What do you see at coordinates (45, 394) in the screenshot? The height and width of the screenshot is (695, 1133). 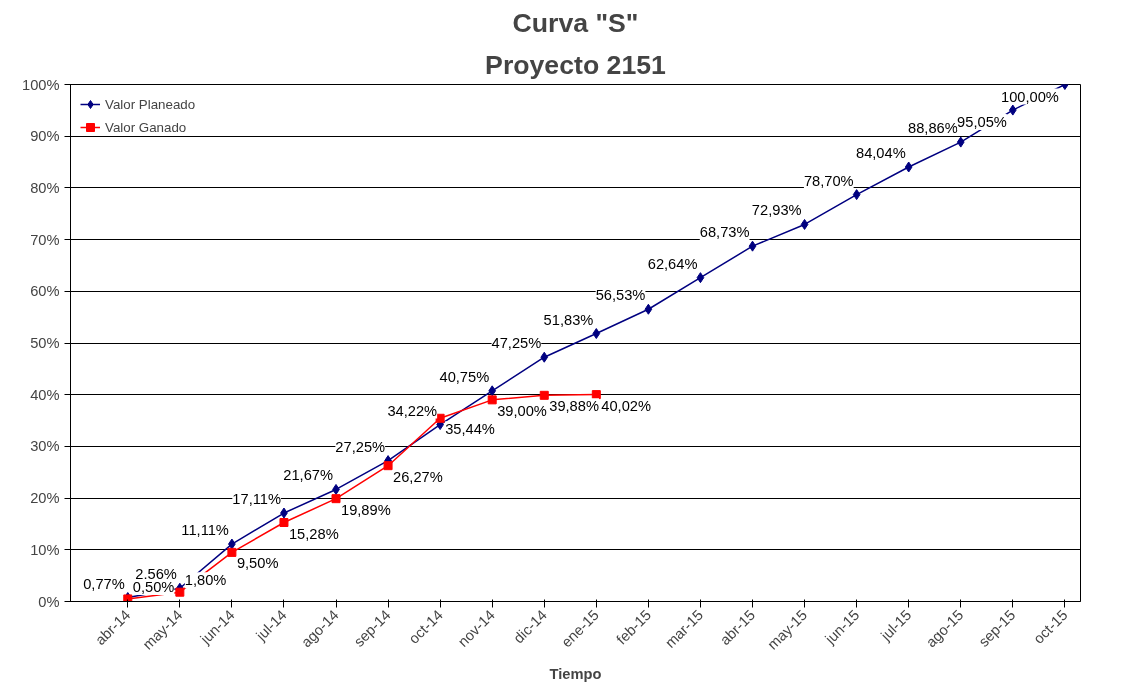 I see `y-tick-label: 40%` at bounding box center [45, 394].